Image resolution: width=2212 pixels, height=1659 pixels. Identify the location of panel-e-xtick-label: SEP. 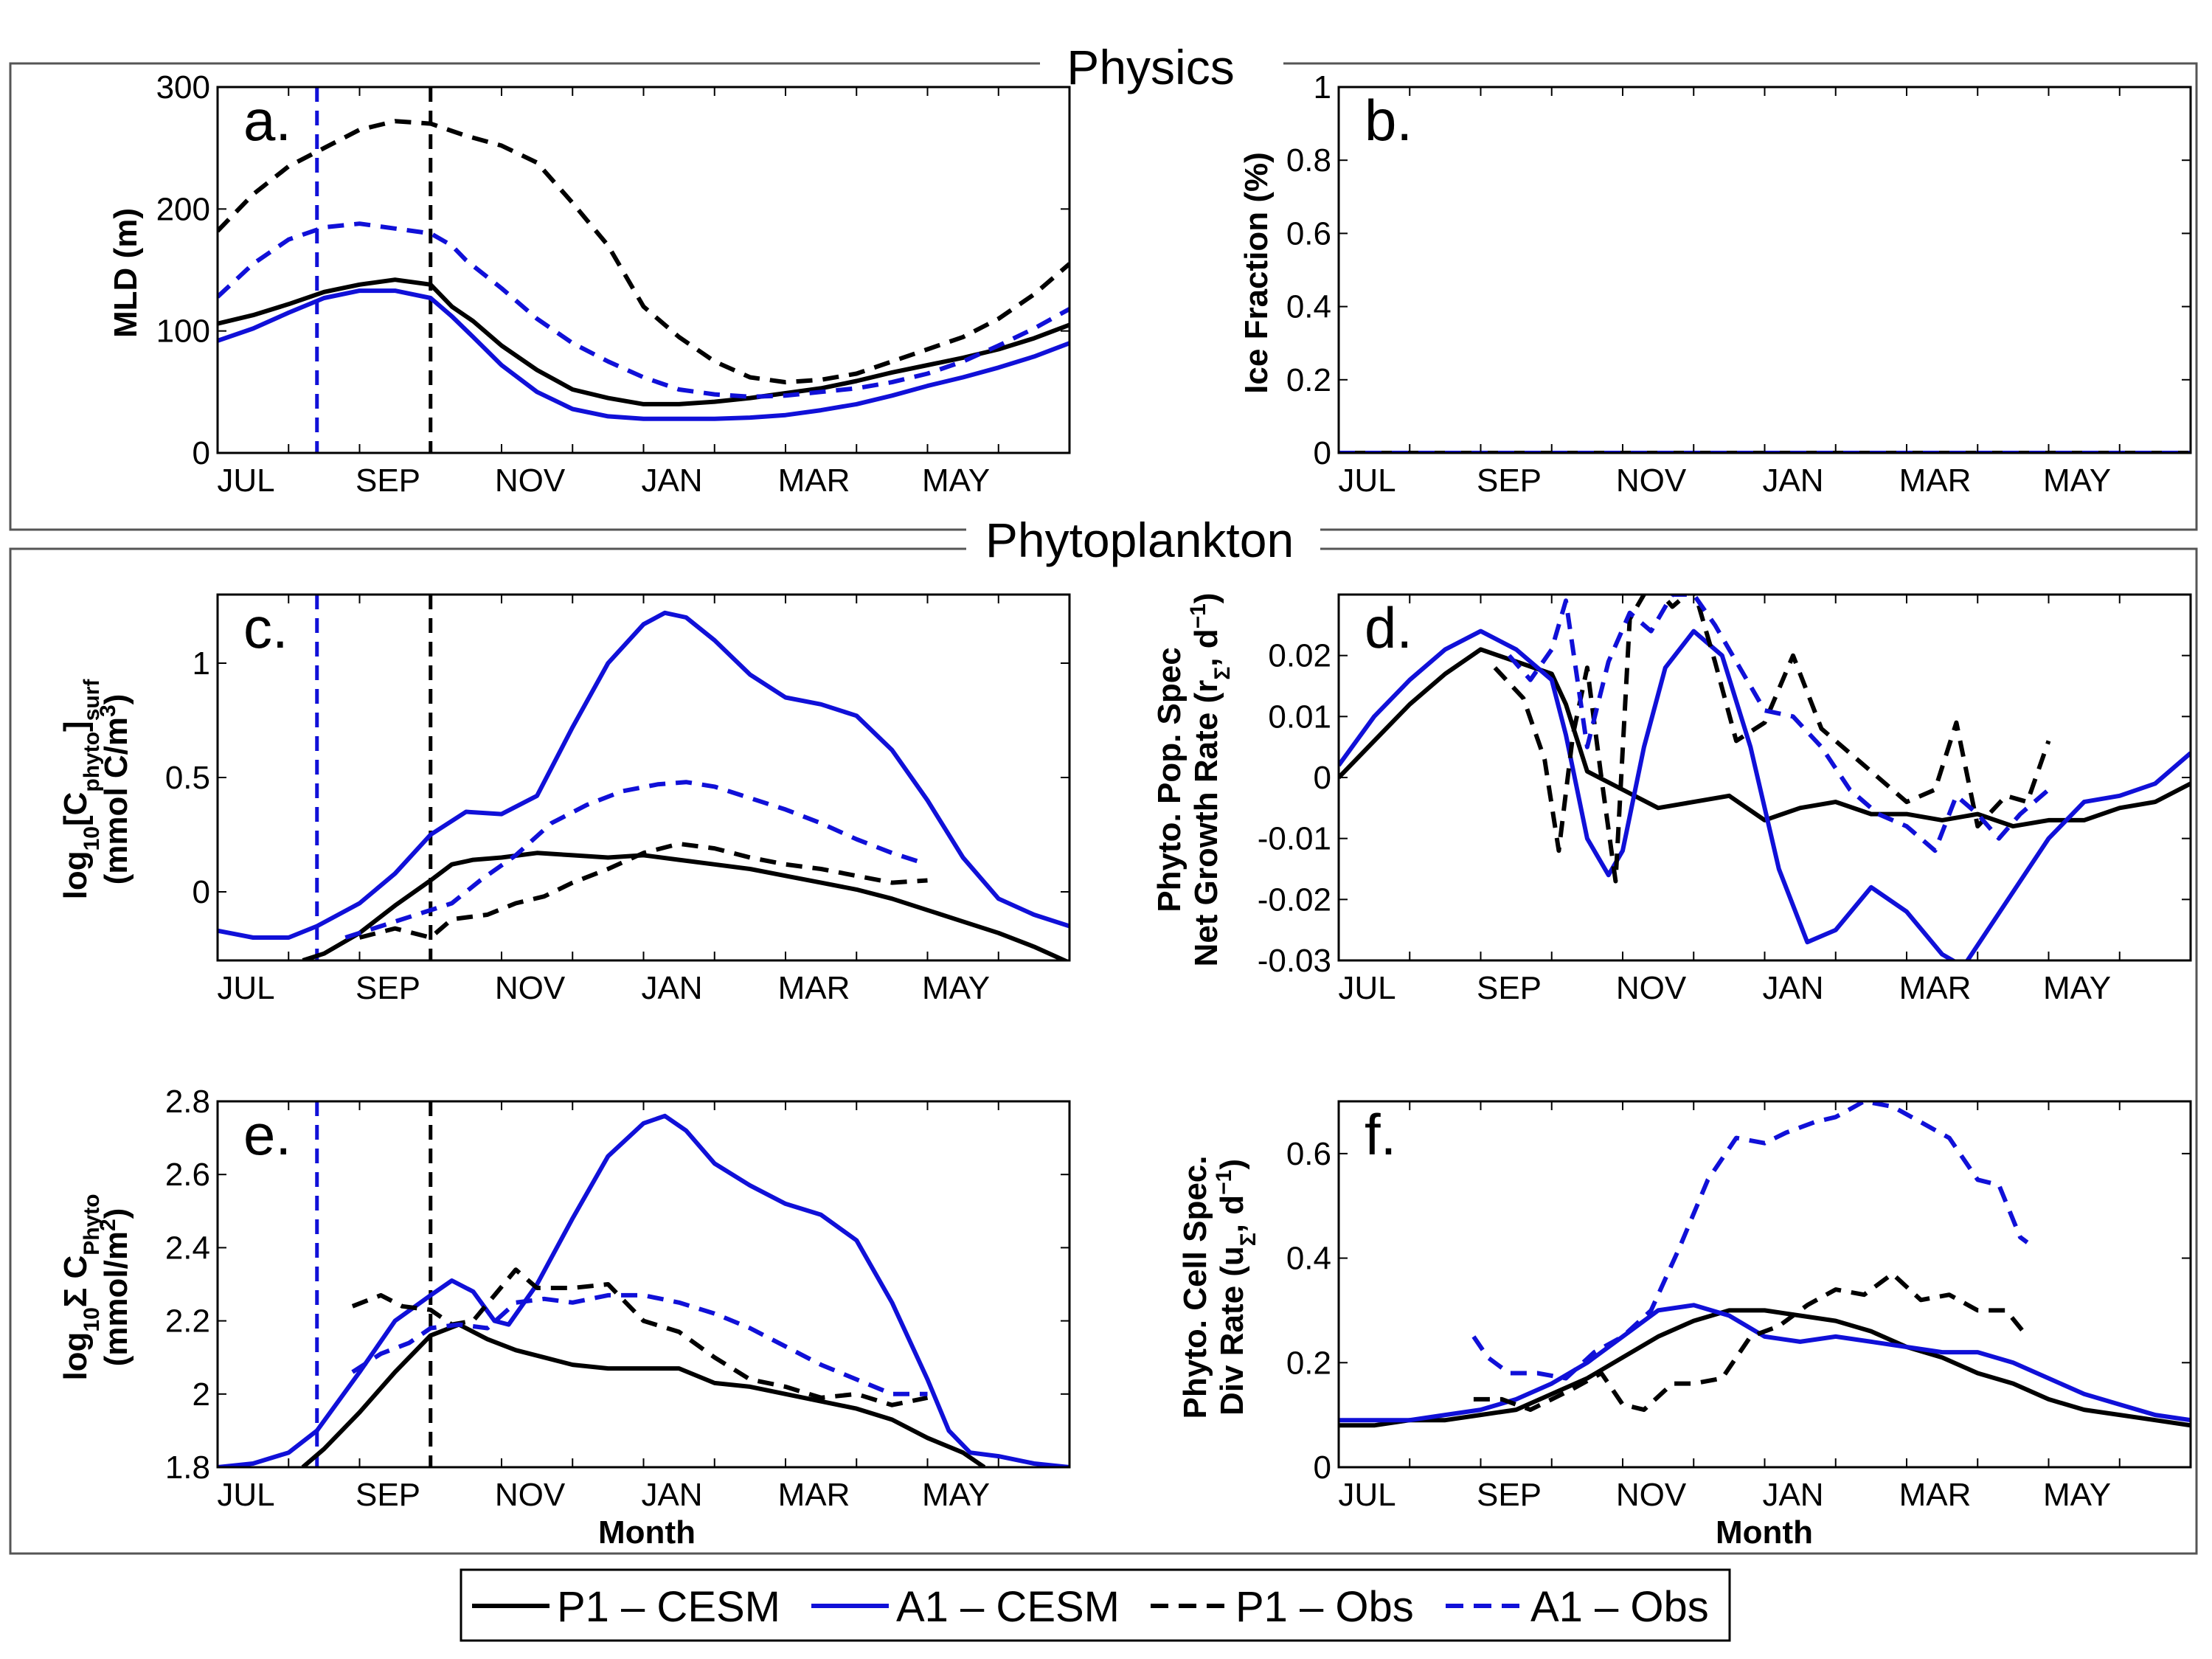
(388, 1495).